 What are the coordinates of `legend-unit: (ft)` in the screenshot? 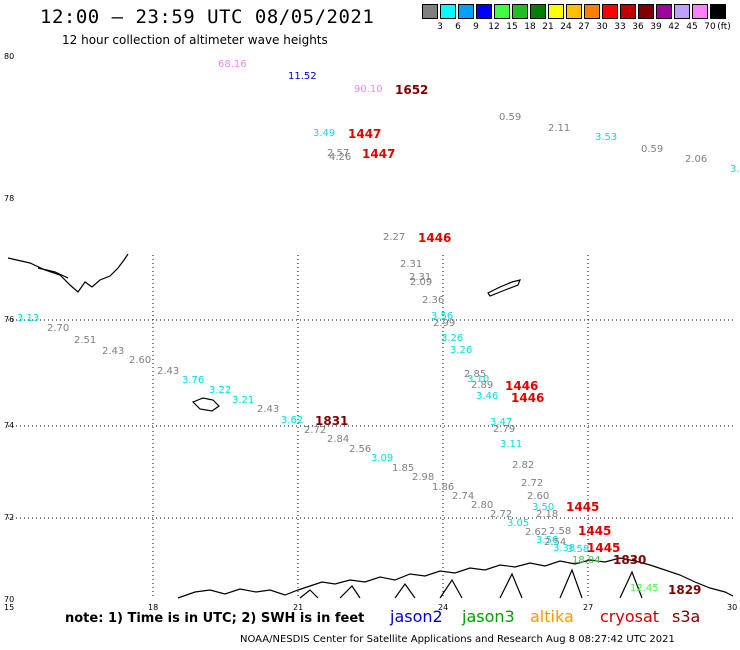 It's located at (724, 27).